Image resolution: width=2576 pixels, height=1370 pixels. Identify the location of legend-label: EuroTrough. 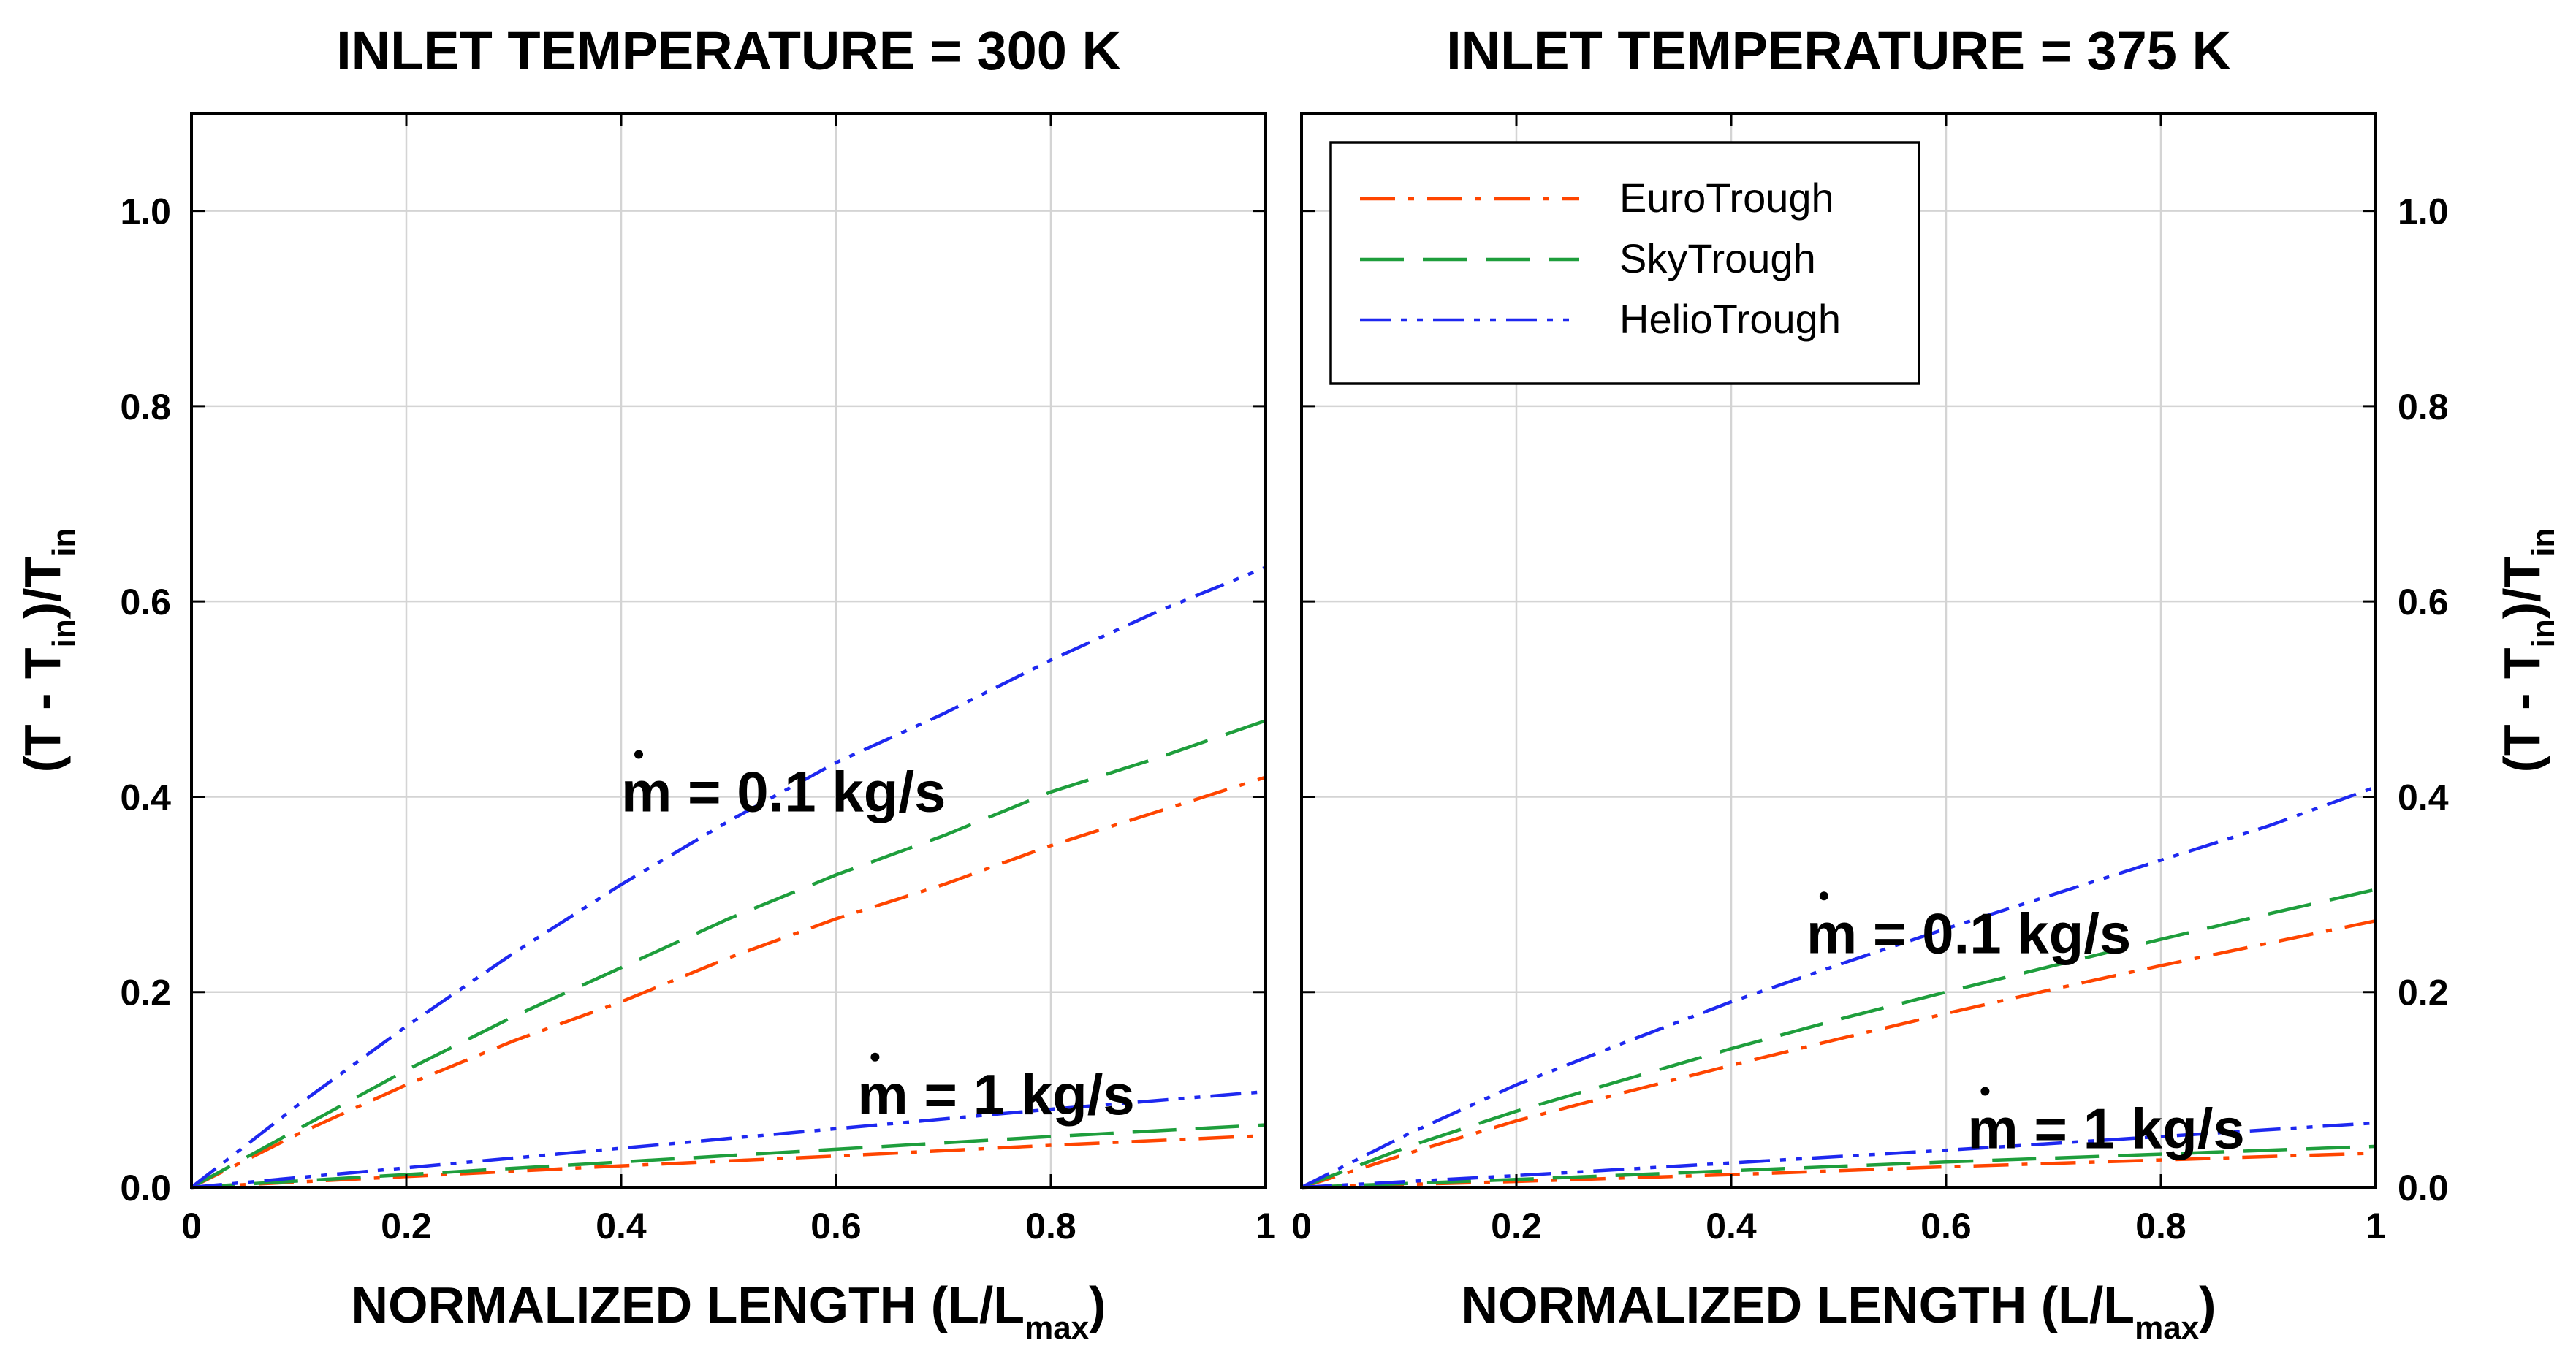
(1726, 198).